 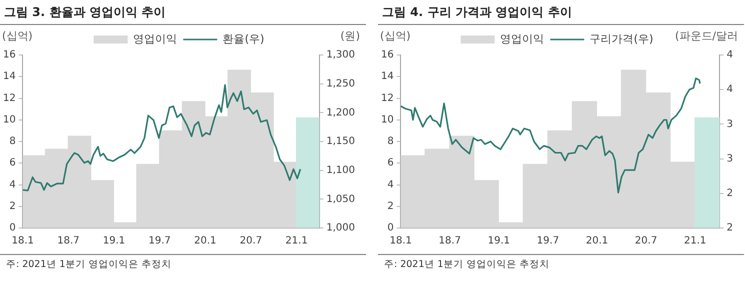 What do you see at coordinates (243, 39) in the screenshot?
I see `legend-label: 환율(우)` at bounding box center [243, 39].